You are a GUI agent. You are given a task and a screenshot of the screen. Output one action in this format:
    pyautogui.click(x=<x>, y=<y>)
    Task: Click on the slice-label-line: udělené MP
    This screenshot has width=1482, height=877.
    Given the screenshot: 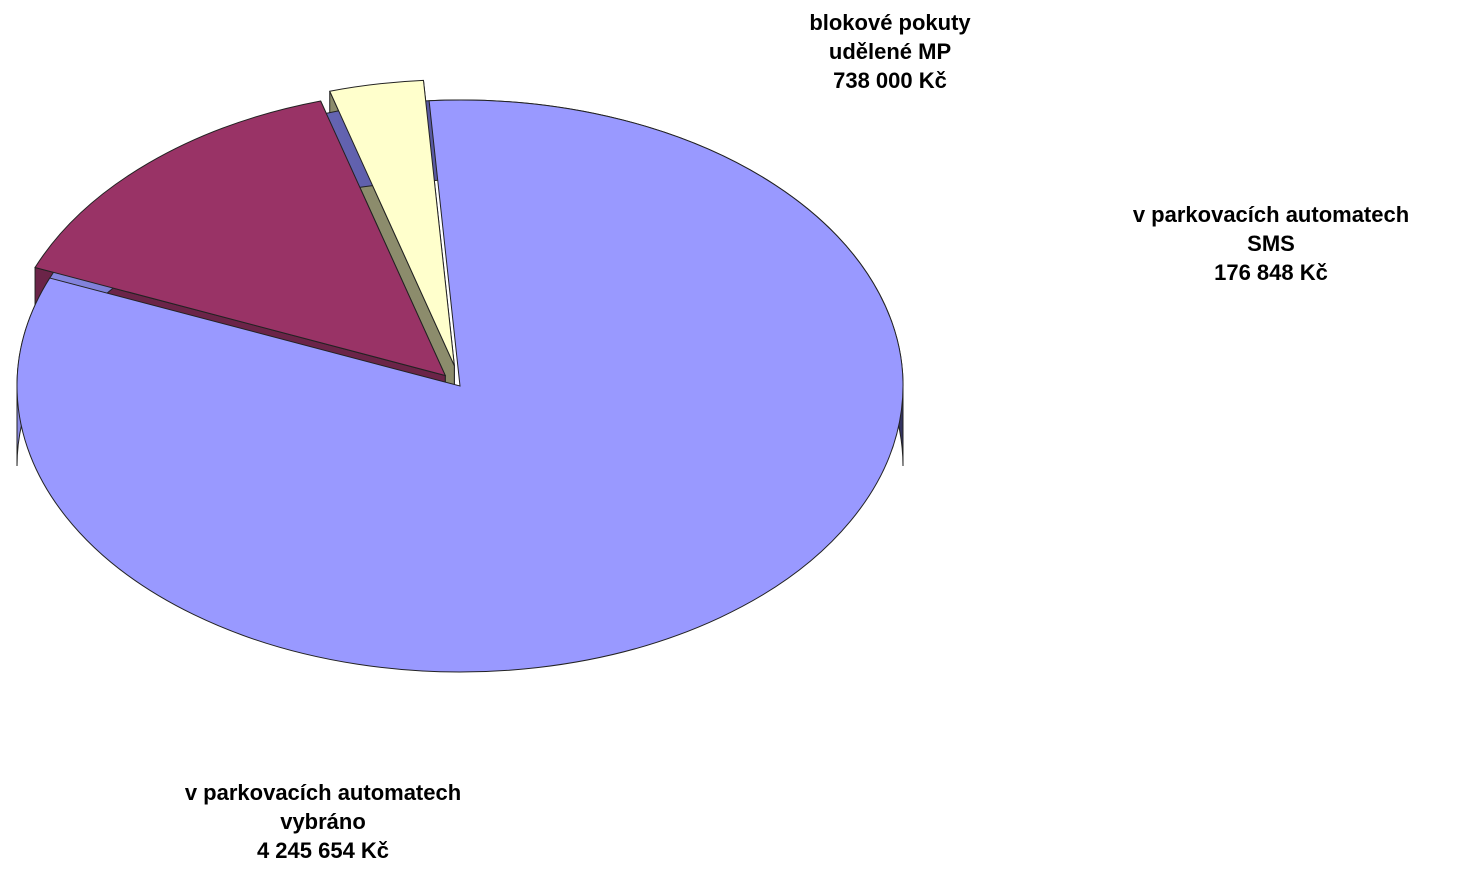 What is the action you would take?
    pyautogui.click(x=890, y=51)
    